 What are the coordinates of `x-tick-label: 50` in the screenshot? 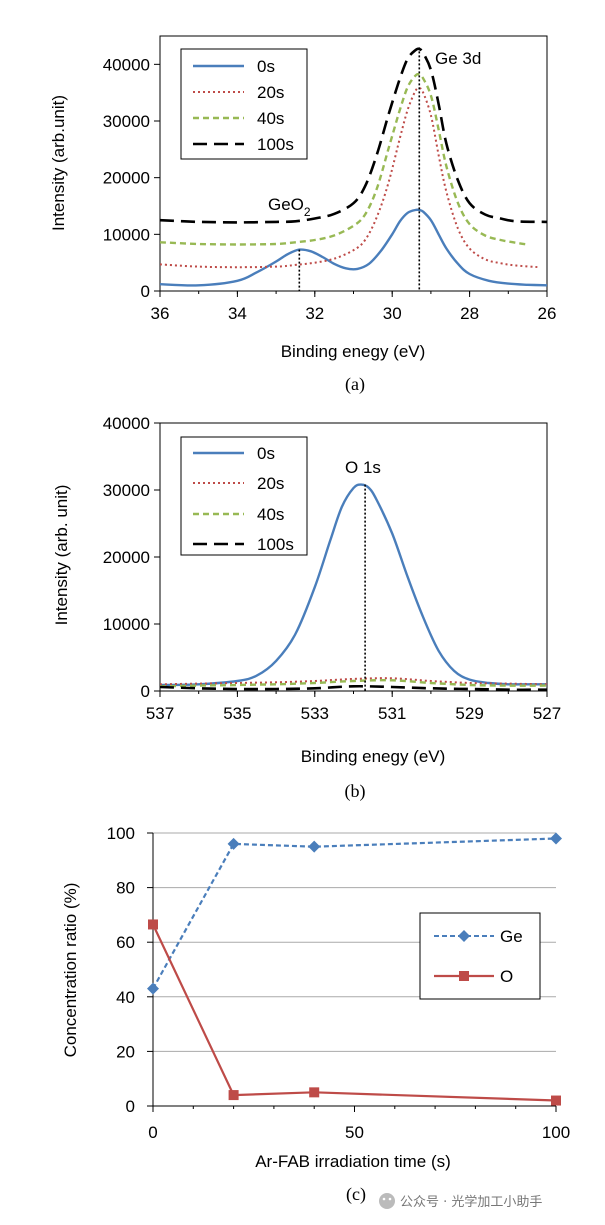 It's located at (354, 1132).